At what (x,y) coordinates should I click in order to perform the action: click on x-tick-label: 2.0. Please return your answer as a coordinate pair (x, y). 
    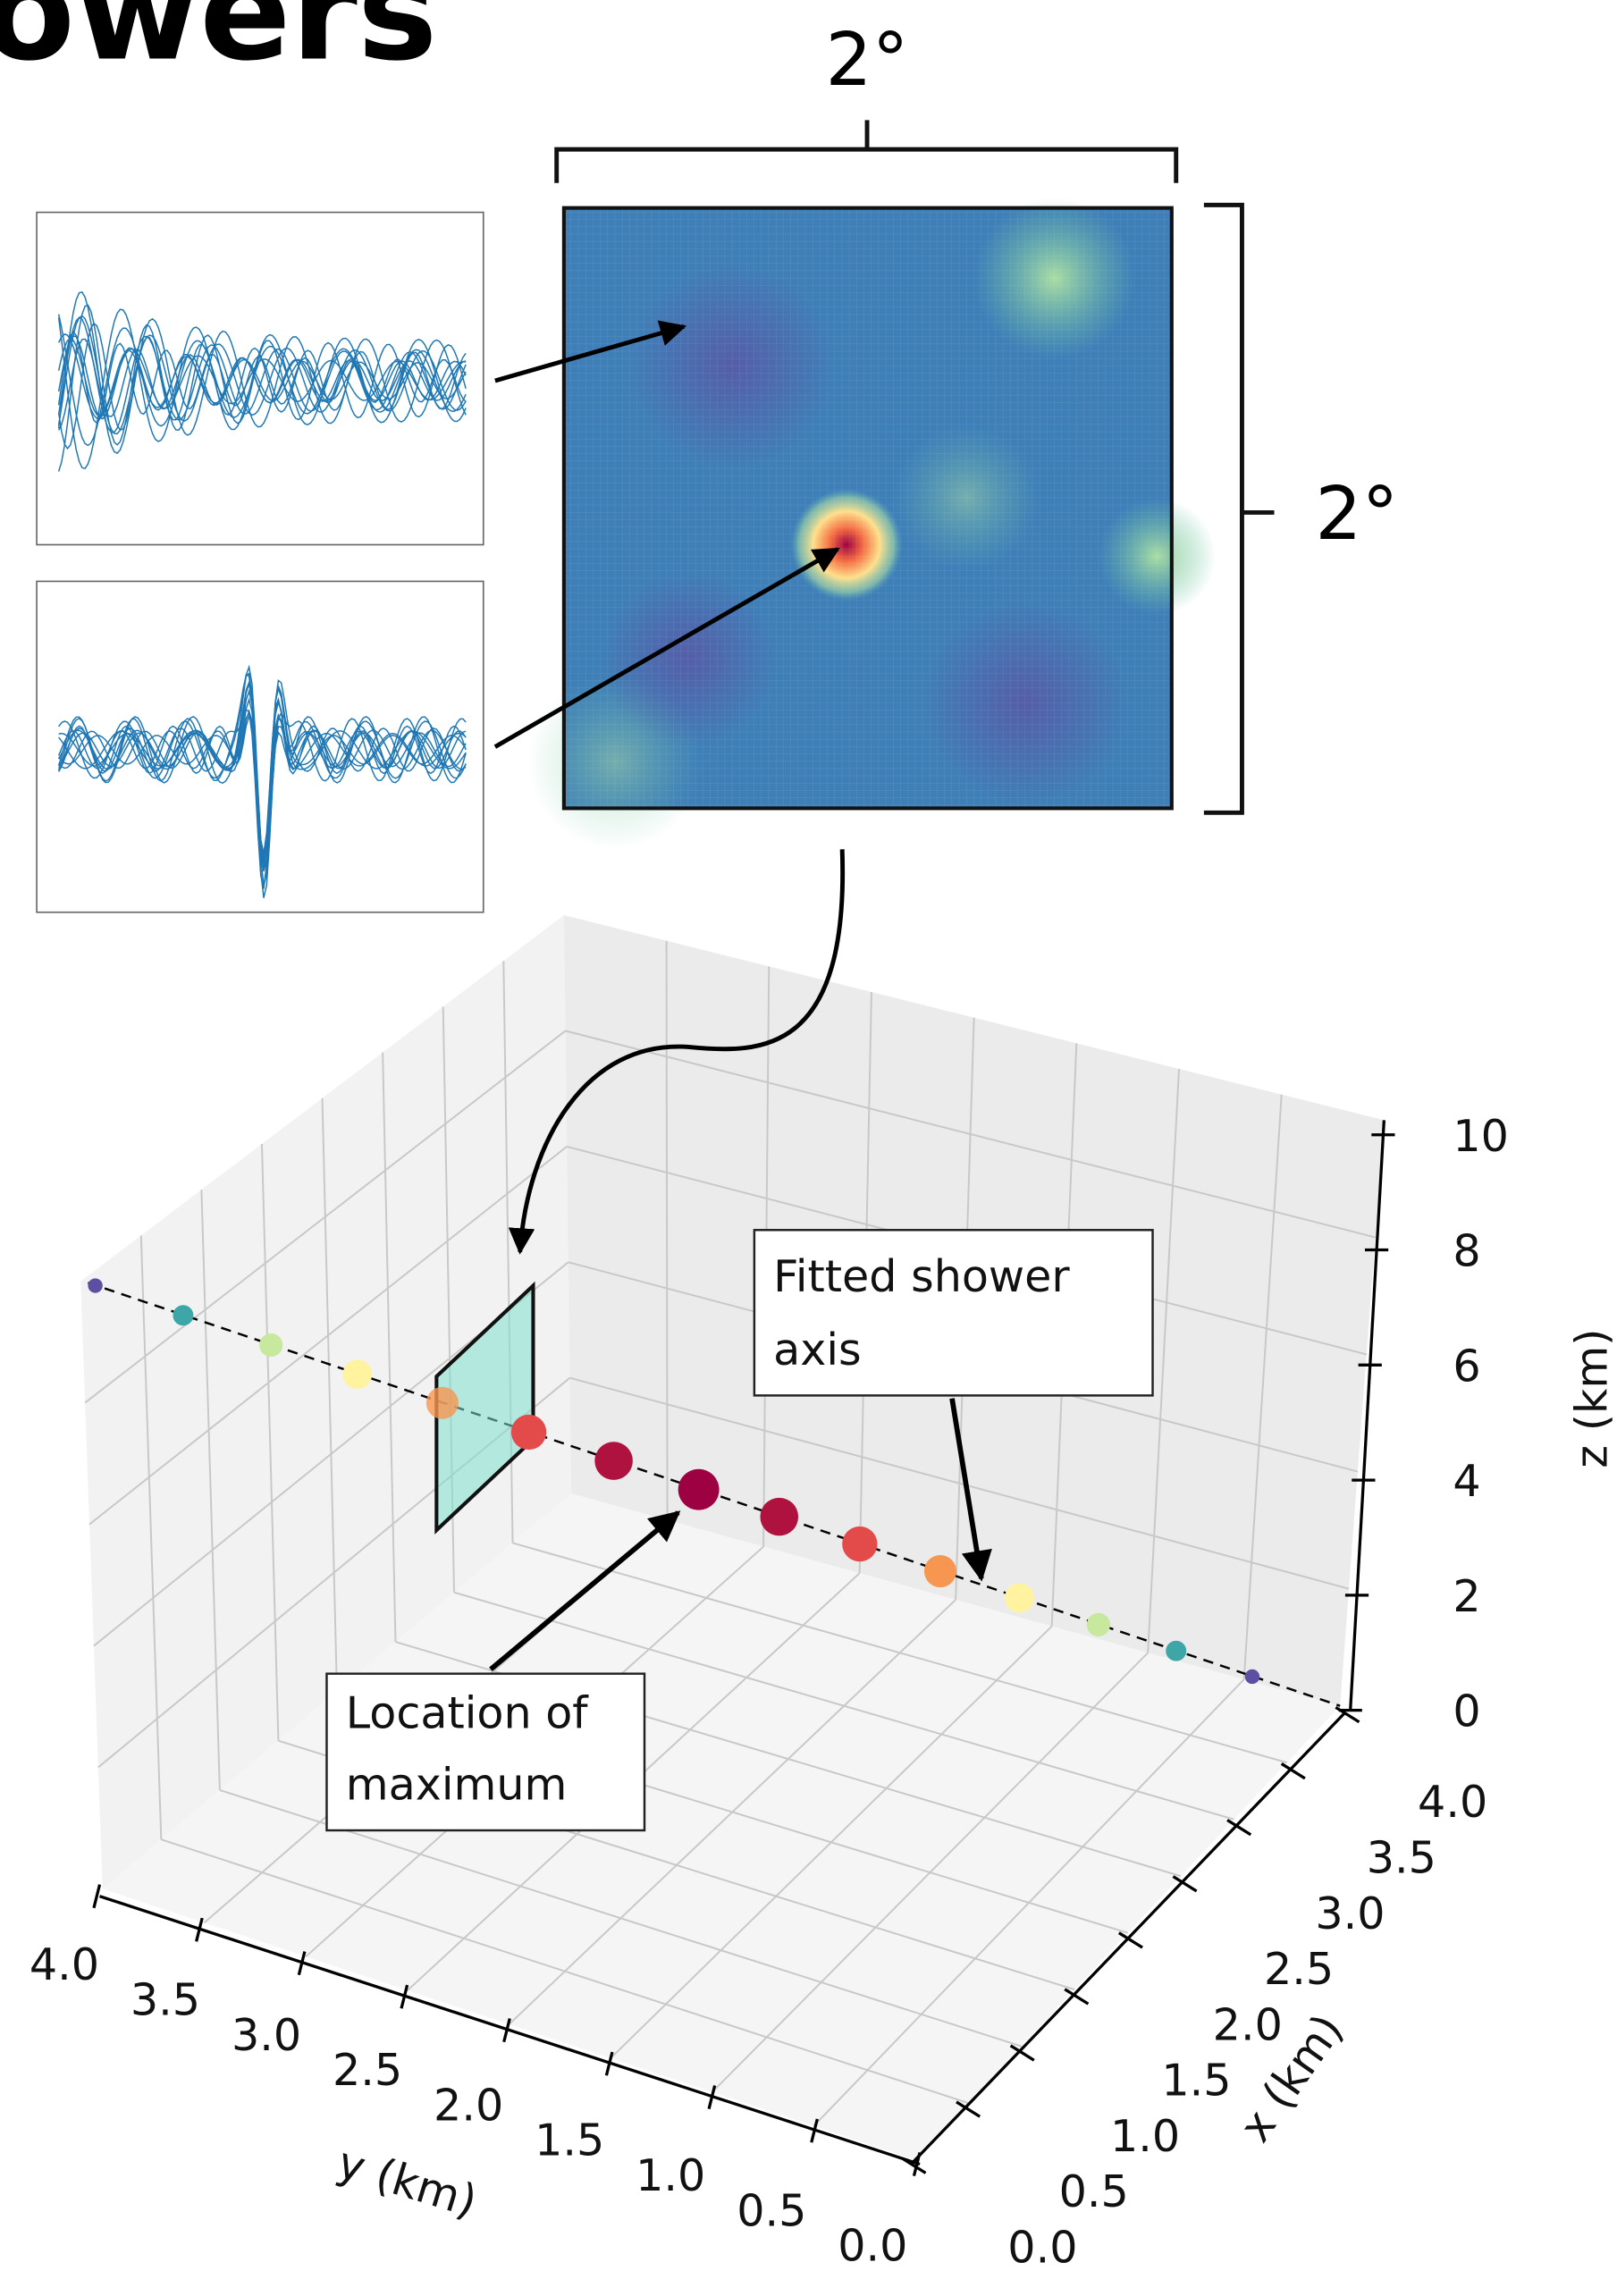
    Looking at the image, I should click on (1248, 2024).